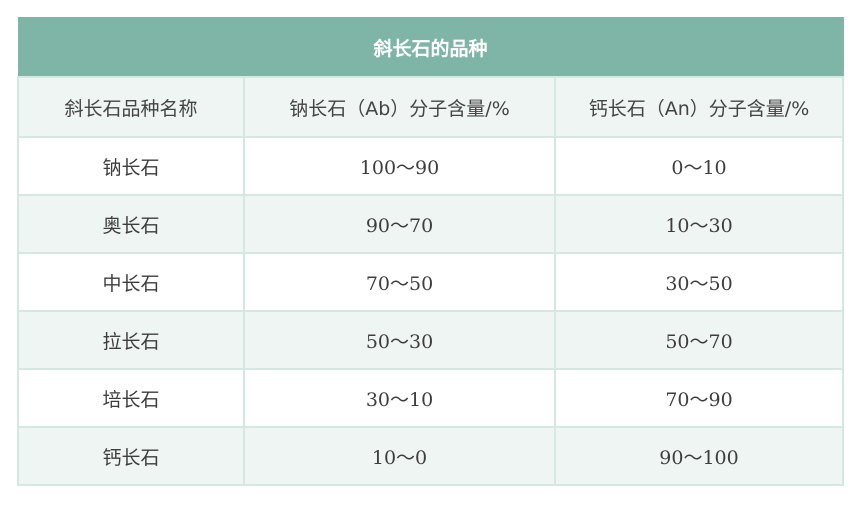 The image size is (852, 515). I want to click on variety-name-cell: 钠长石, so click(131, 166).